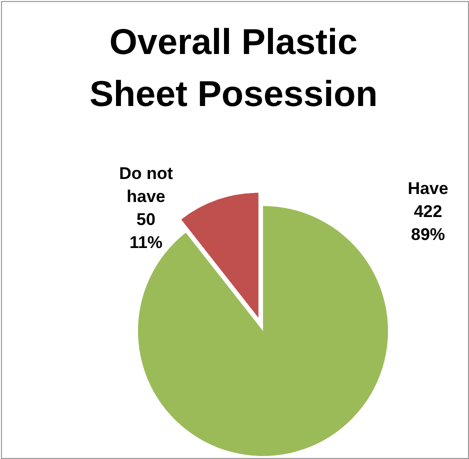 Image resolution: width=469 pixels, height=459 pixels. What do you see at coordinates (233, 67) in the screenshot?
I see `chart-title: Overall Plastic Sheet Posession` at bounding box center [233, 67].